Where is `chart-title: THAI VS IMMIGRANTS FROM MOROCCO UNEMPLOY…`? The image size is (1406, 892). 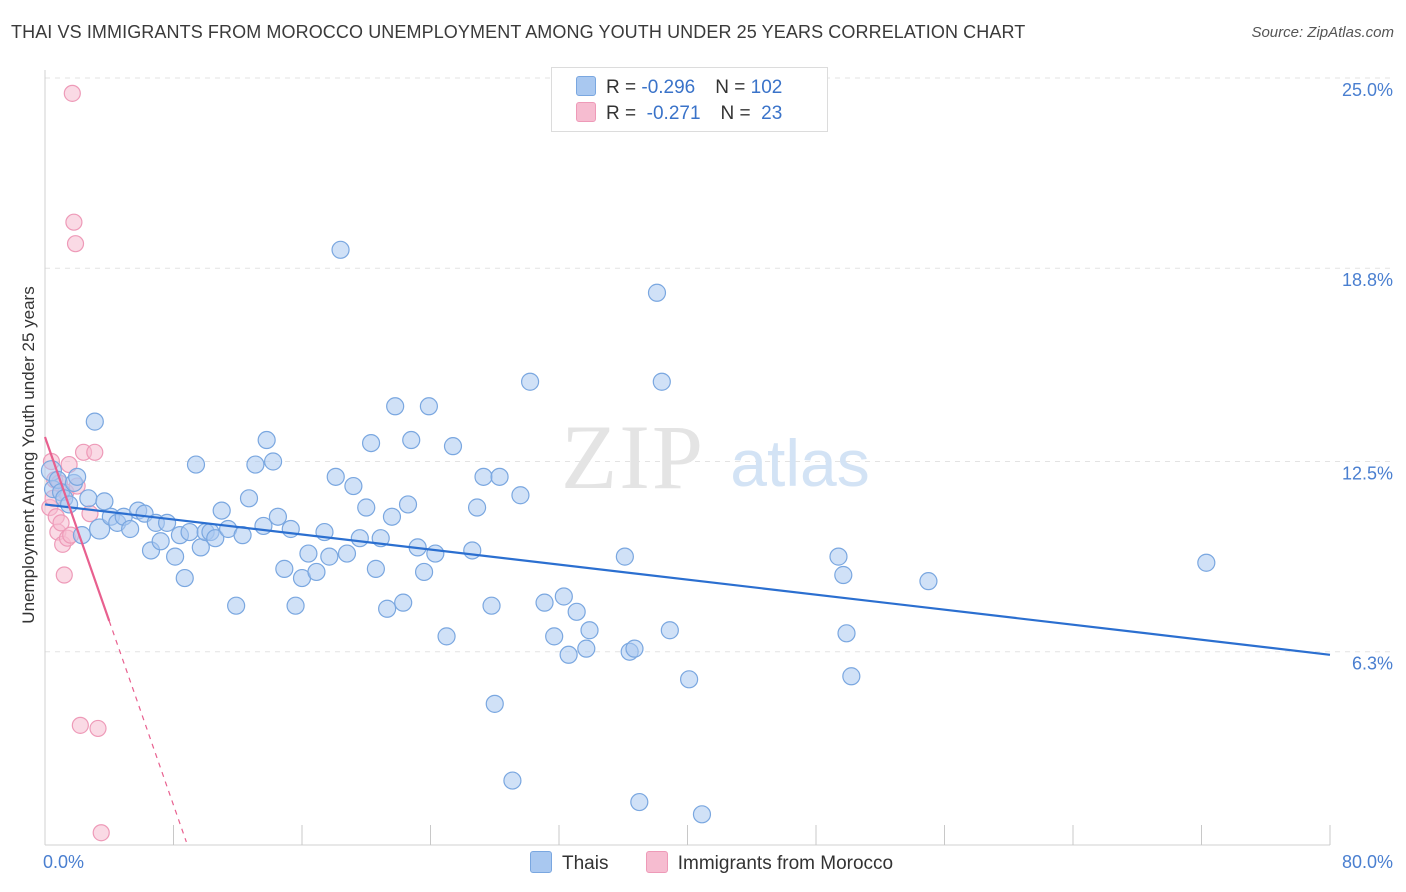
chart-title: THAI VS IMMIGRANTS FROM MOROCCO UNEMPLOY… is located at coordinates (518, 32).